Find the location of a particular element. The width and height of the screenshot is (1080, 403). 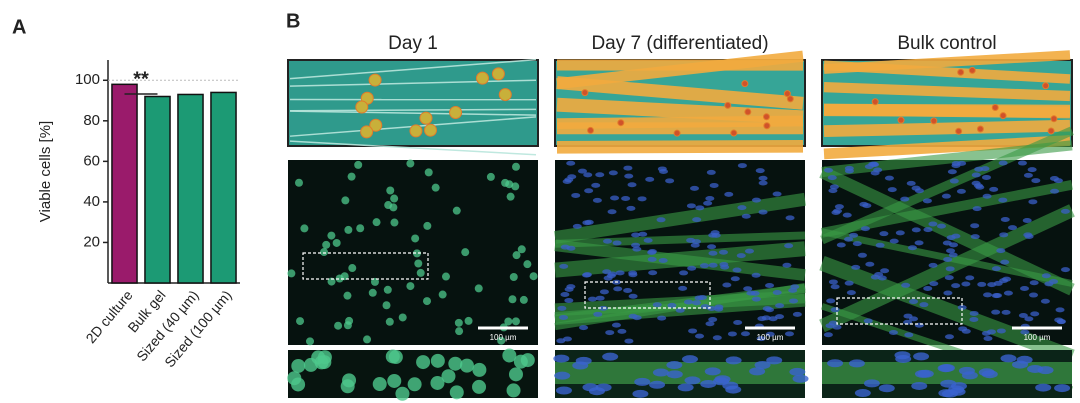

y-tick-label: 100 is located at coordinates (87, 79).